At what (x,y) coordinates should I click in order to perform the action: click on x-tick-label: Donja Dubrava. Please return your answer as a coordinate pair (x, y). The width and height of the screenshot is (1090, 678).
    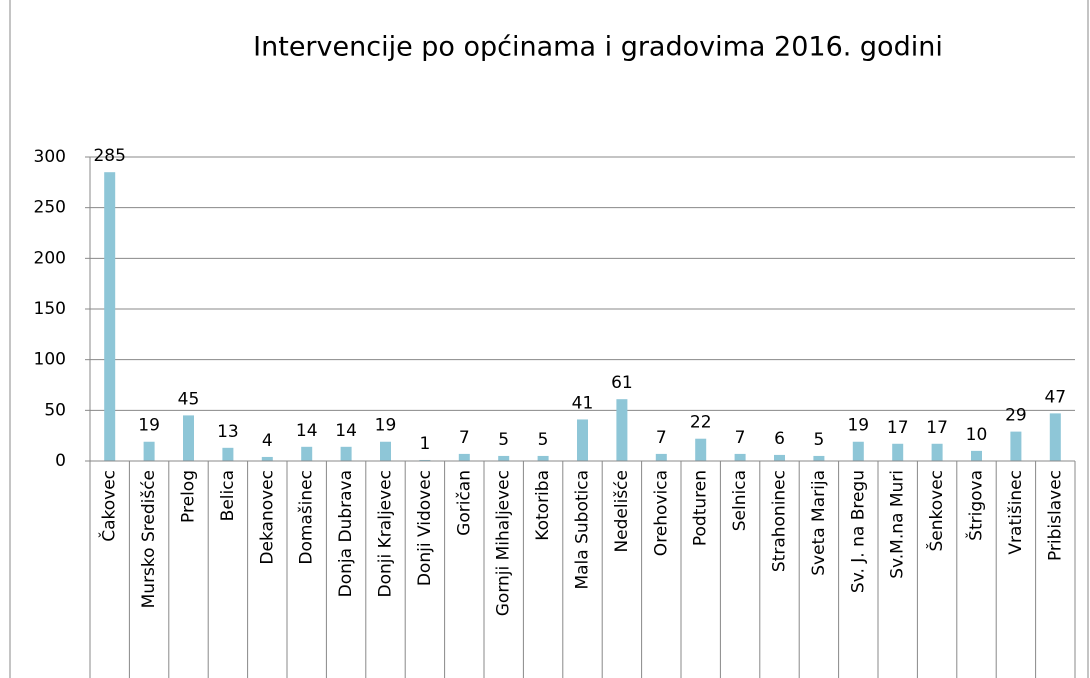
    Looking at the image, I should click on (346, 533).